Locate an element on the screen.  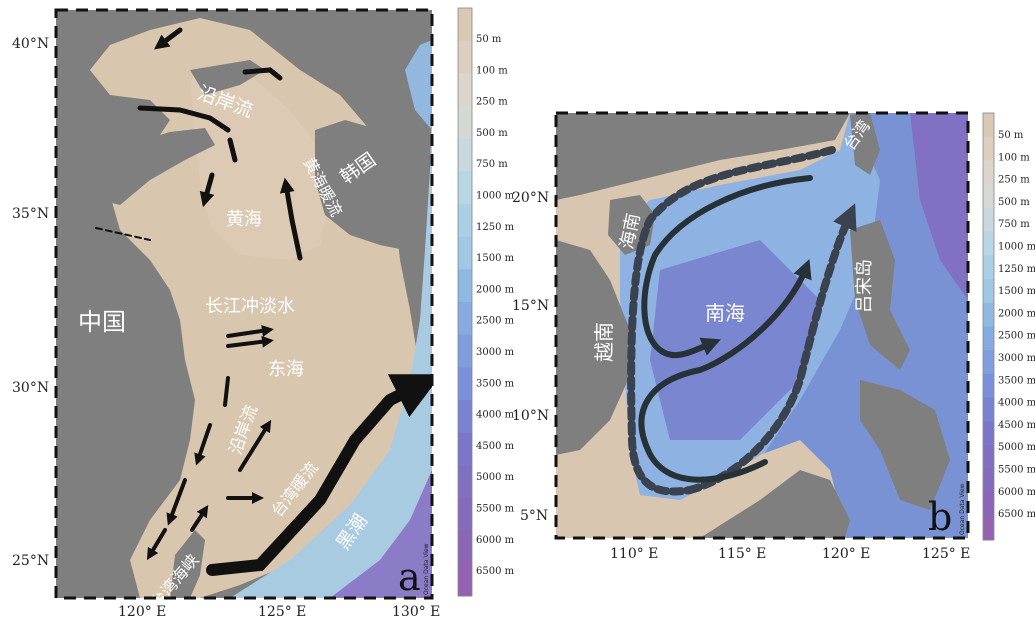
taiwan-island is located at coordinates (187, 564).